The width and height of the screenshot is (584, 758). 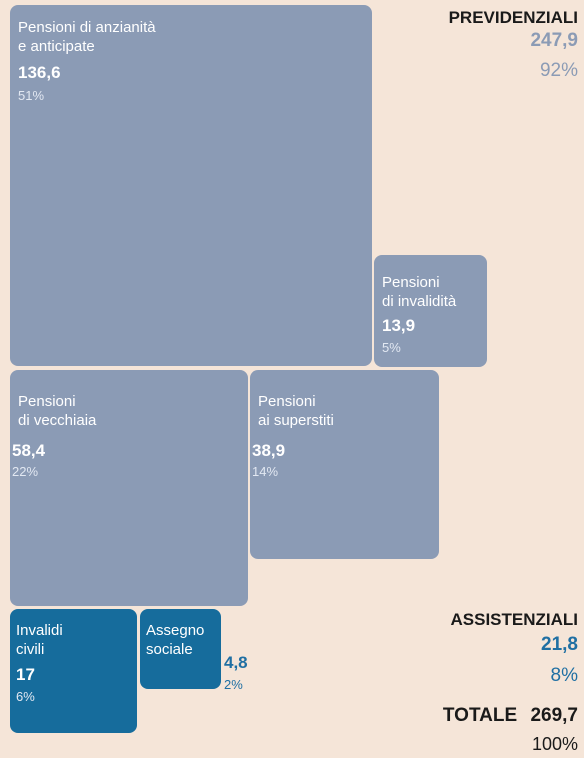 I want to click on box-vecchiaia, so click(x=129, y=488).